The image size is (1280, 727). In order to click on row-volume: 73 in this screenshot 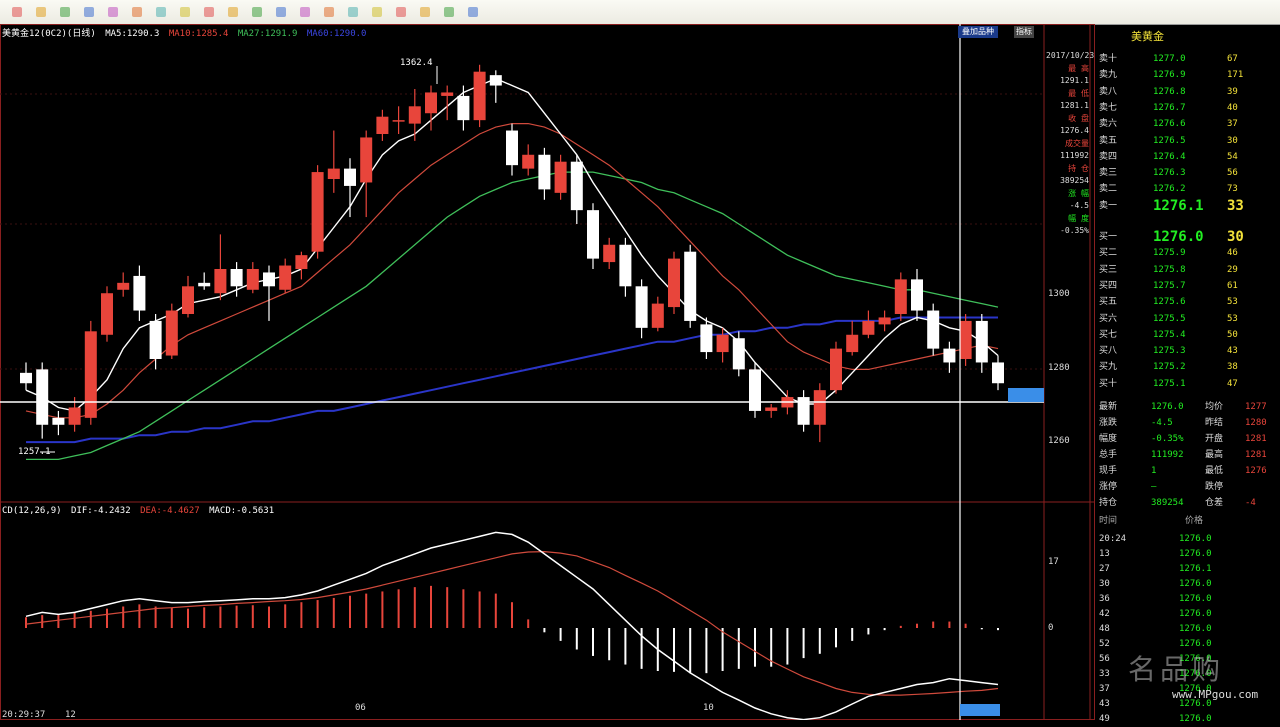, I will do `click(1232, 189)`.